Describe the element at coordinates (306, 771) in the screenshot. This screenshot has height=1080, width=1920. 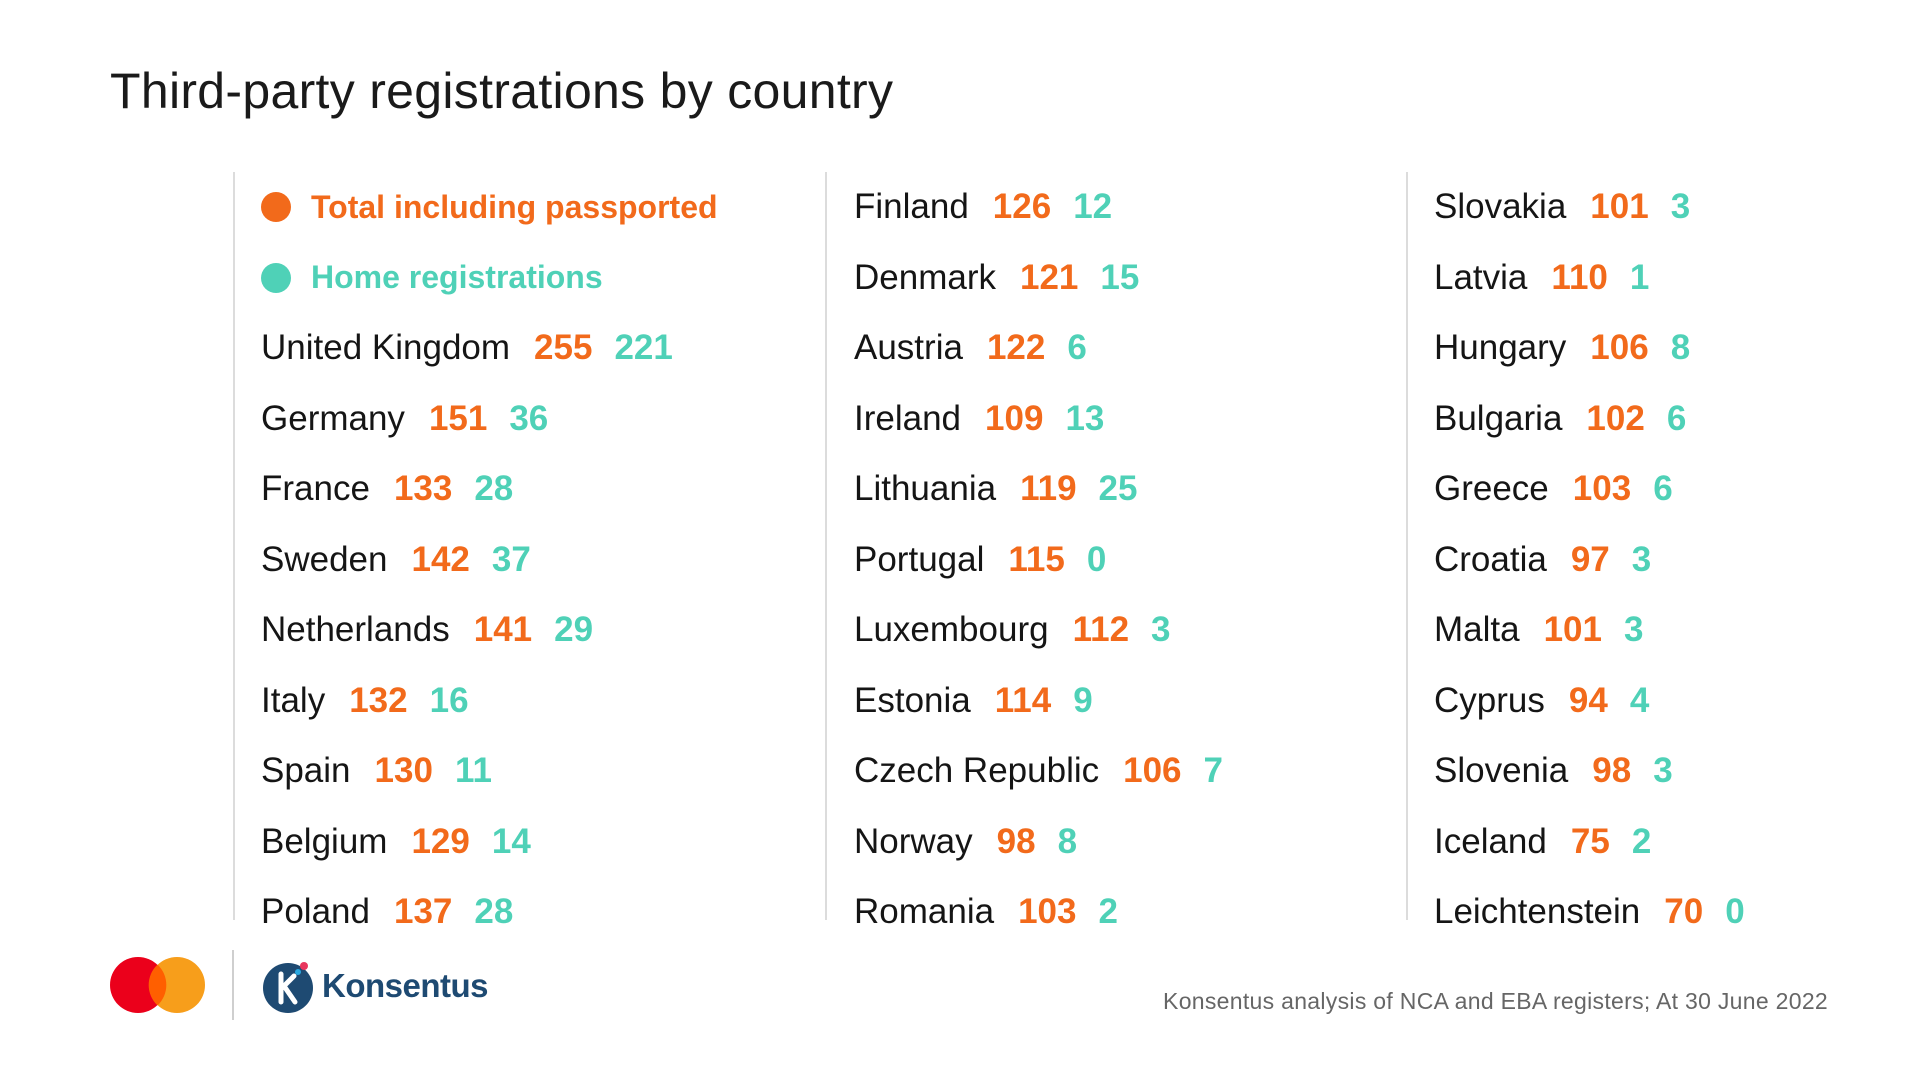
I see `country-name: Spain` at that location.